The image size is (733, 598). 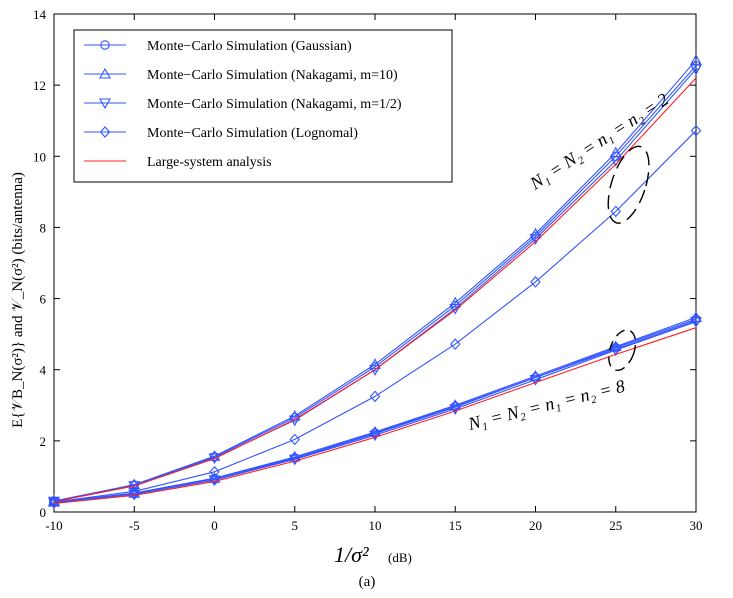 What do you see at coordinates (400, 557) in the screenshot?
I see `x-axis-unit: (dB)` at bounding box center [400, 557].